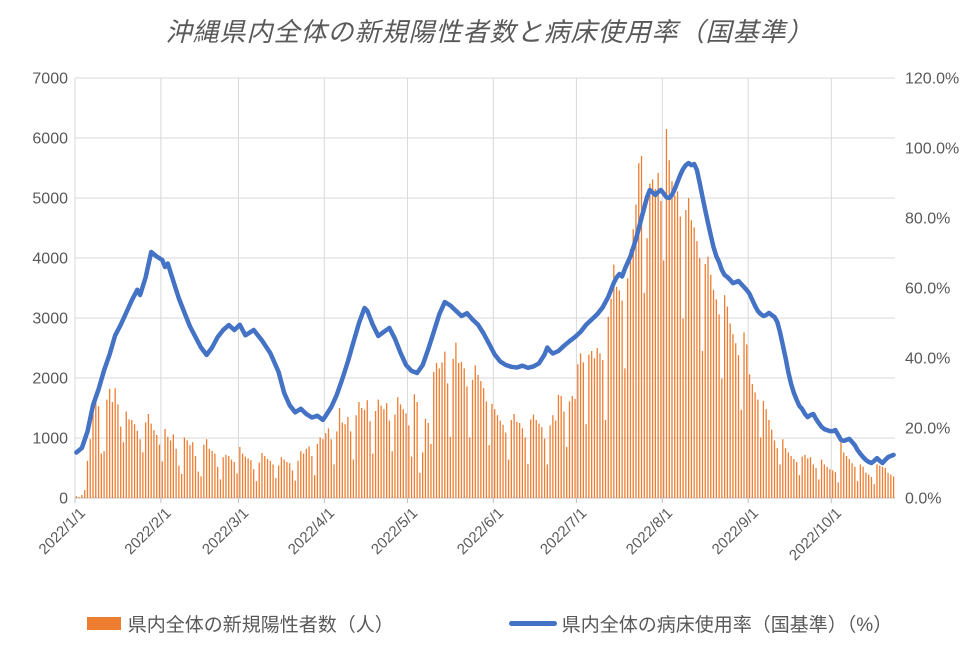 The height and width of the screenshot is (650, 979). I want to click on x-axis-tick-label: 2022/6/1, so click(480, 531).